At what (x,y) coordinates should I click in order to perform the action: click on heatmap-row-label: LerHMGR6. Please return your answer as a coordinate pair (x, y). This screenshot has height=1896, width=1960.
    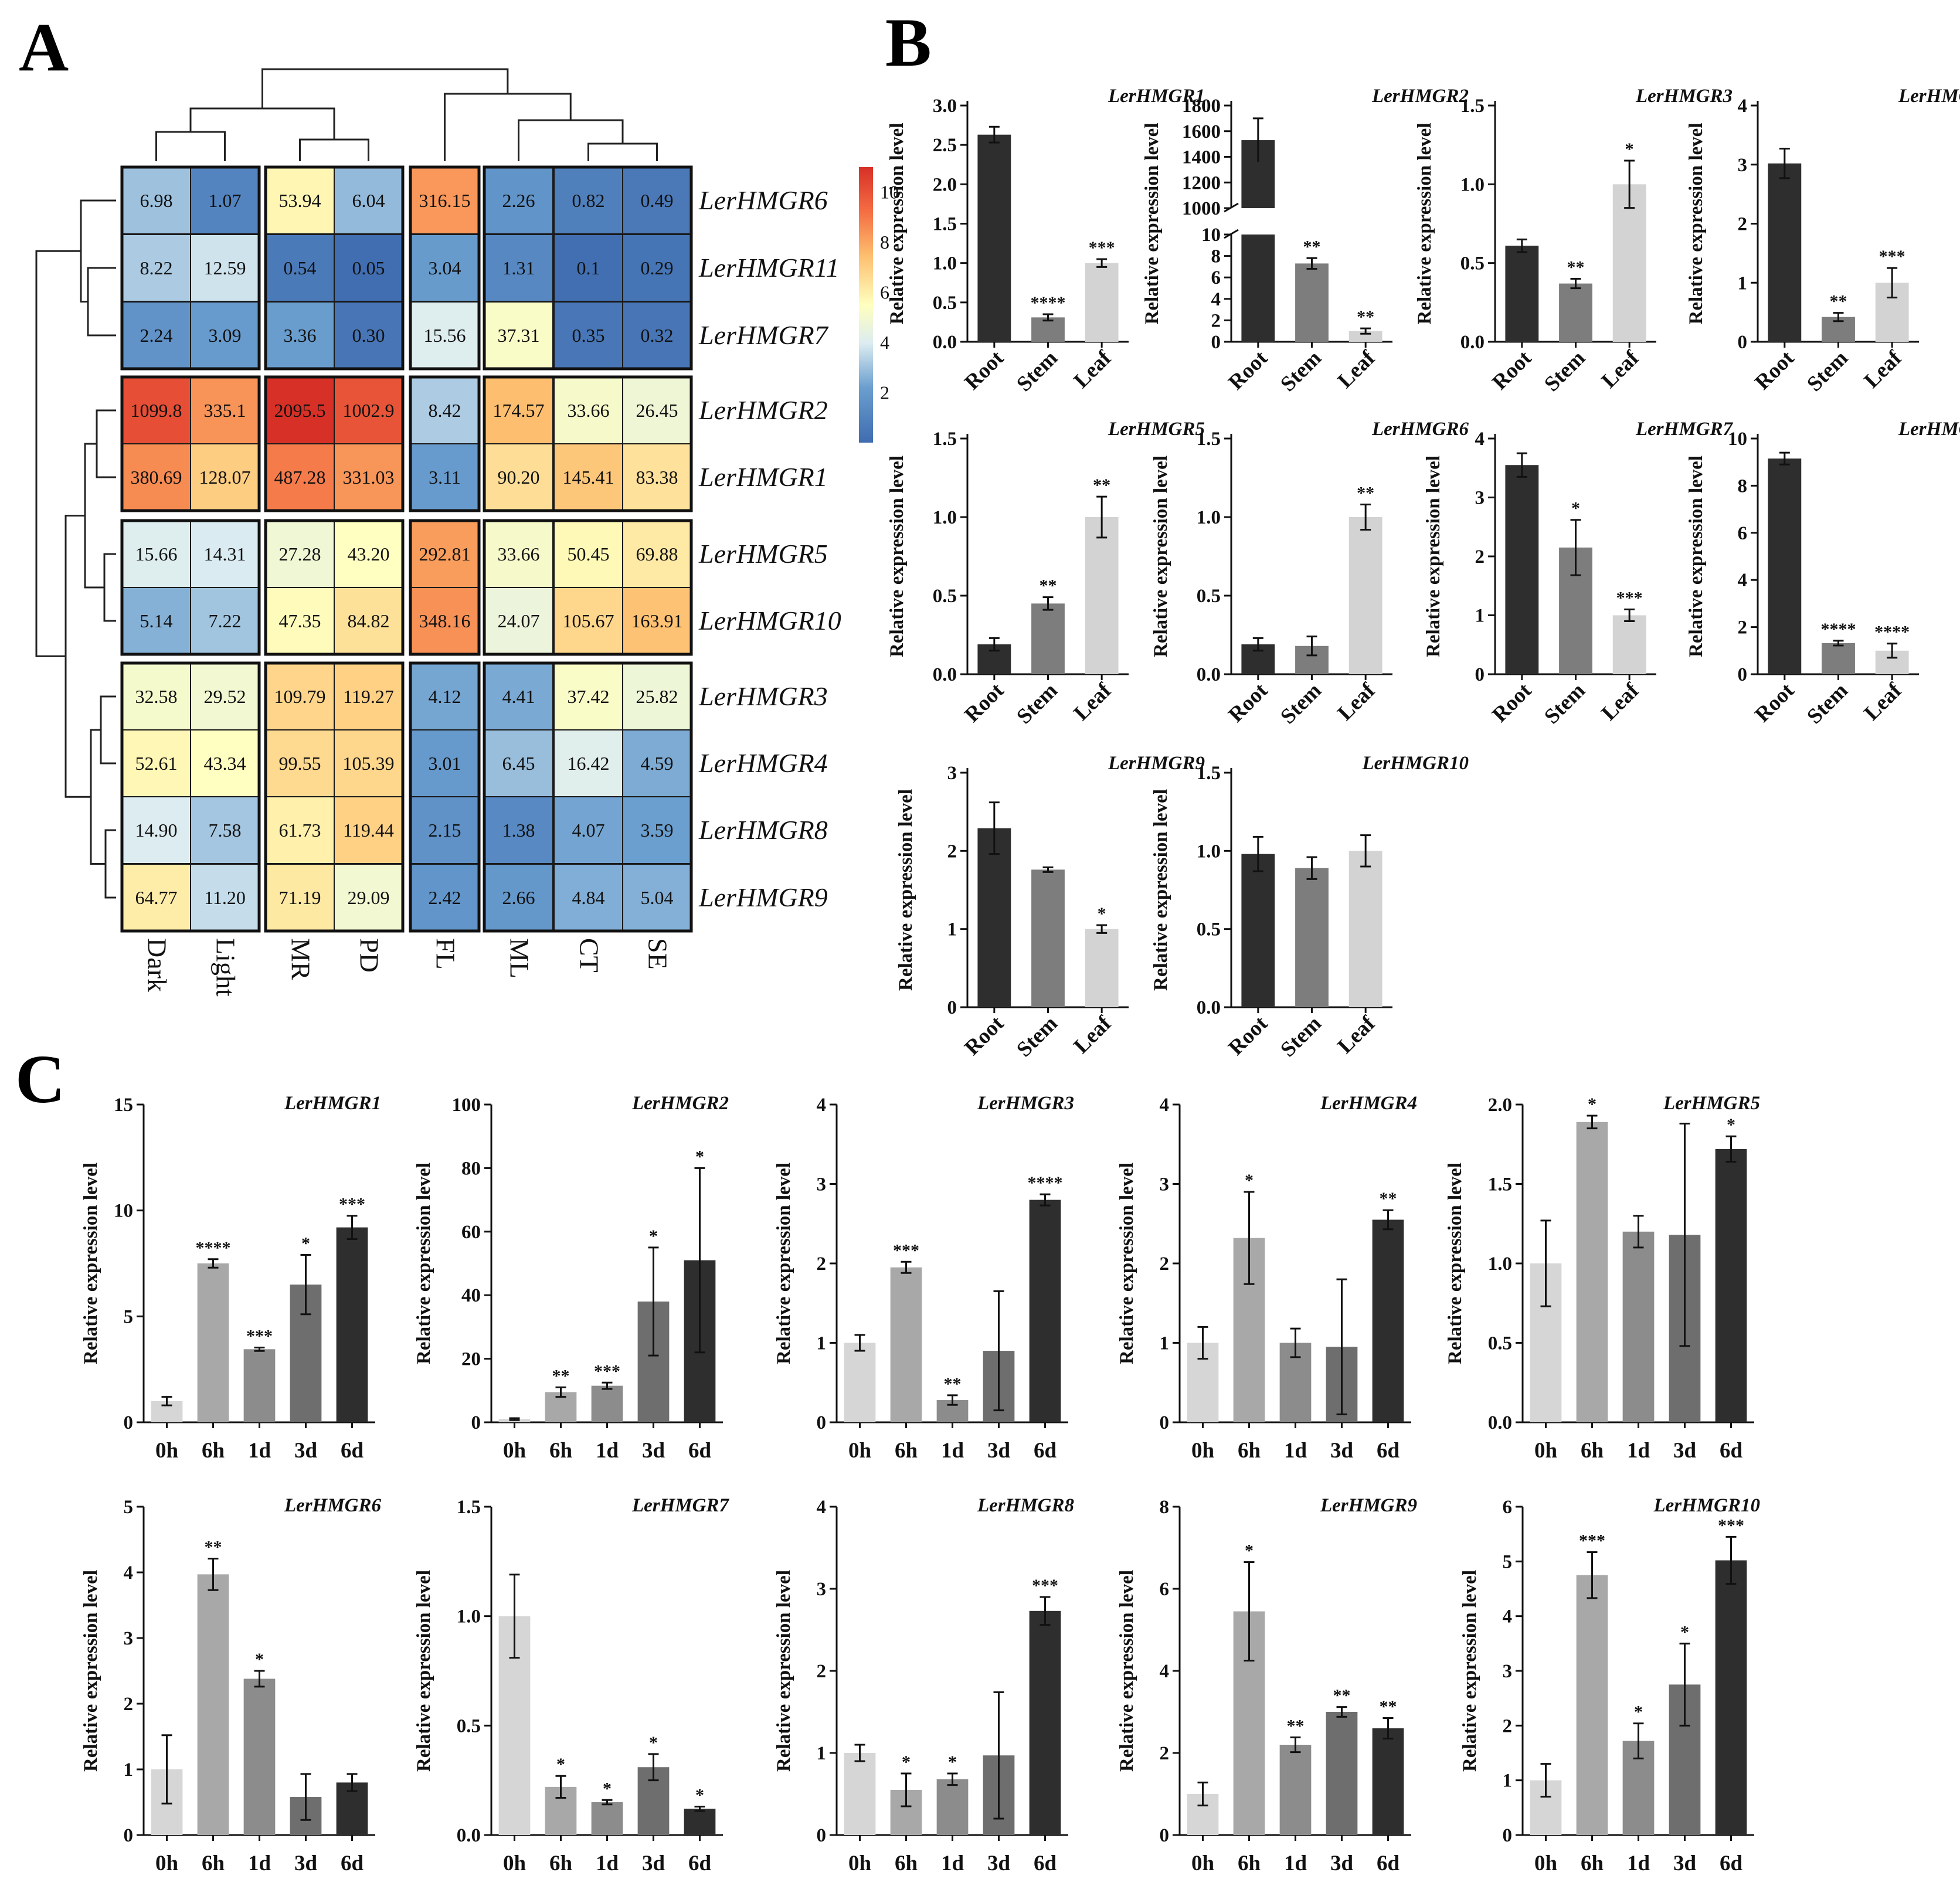
    Looking at the image, I should click on (763, 200).